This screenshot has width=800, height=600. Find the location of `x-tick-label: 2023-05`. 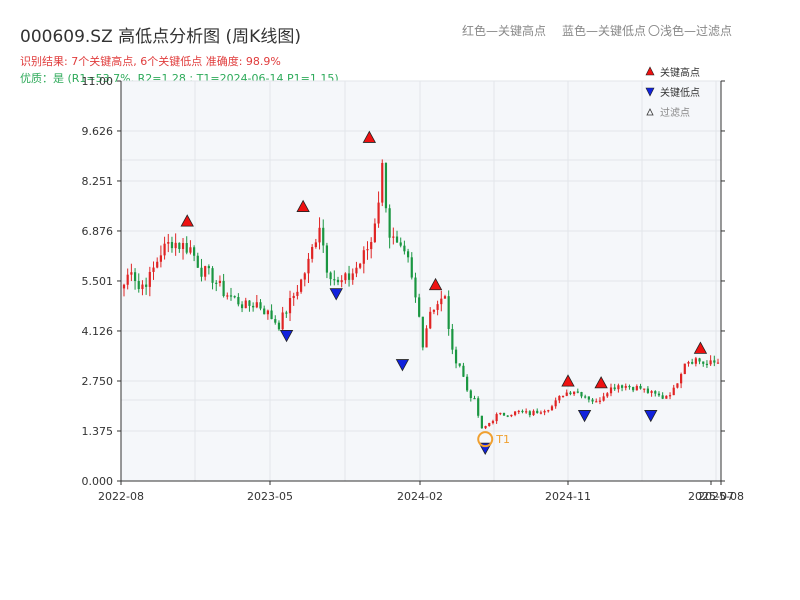

x-tick-label: 2023-05 is located at coordinates (270, 496).